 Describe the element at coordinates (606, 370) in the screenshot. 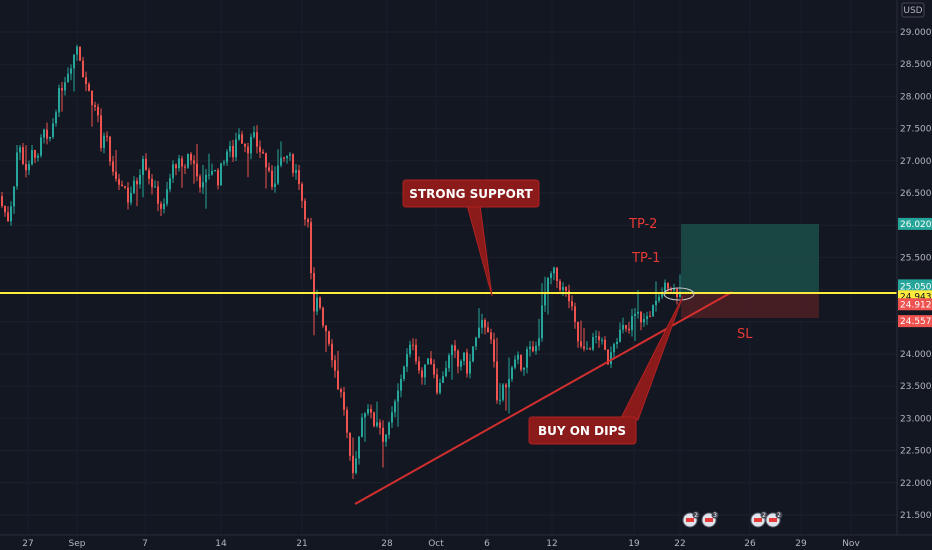

I see `buy-on-dips-callout: BUY ON DIPS` at that location.